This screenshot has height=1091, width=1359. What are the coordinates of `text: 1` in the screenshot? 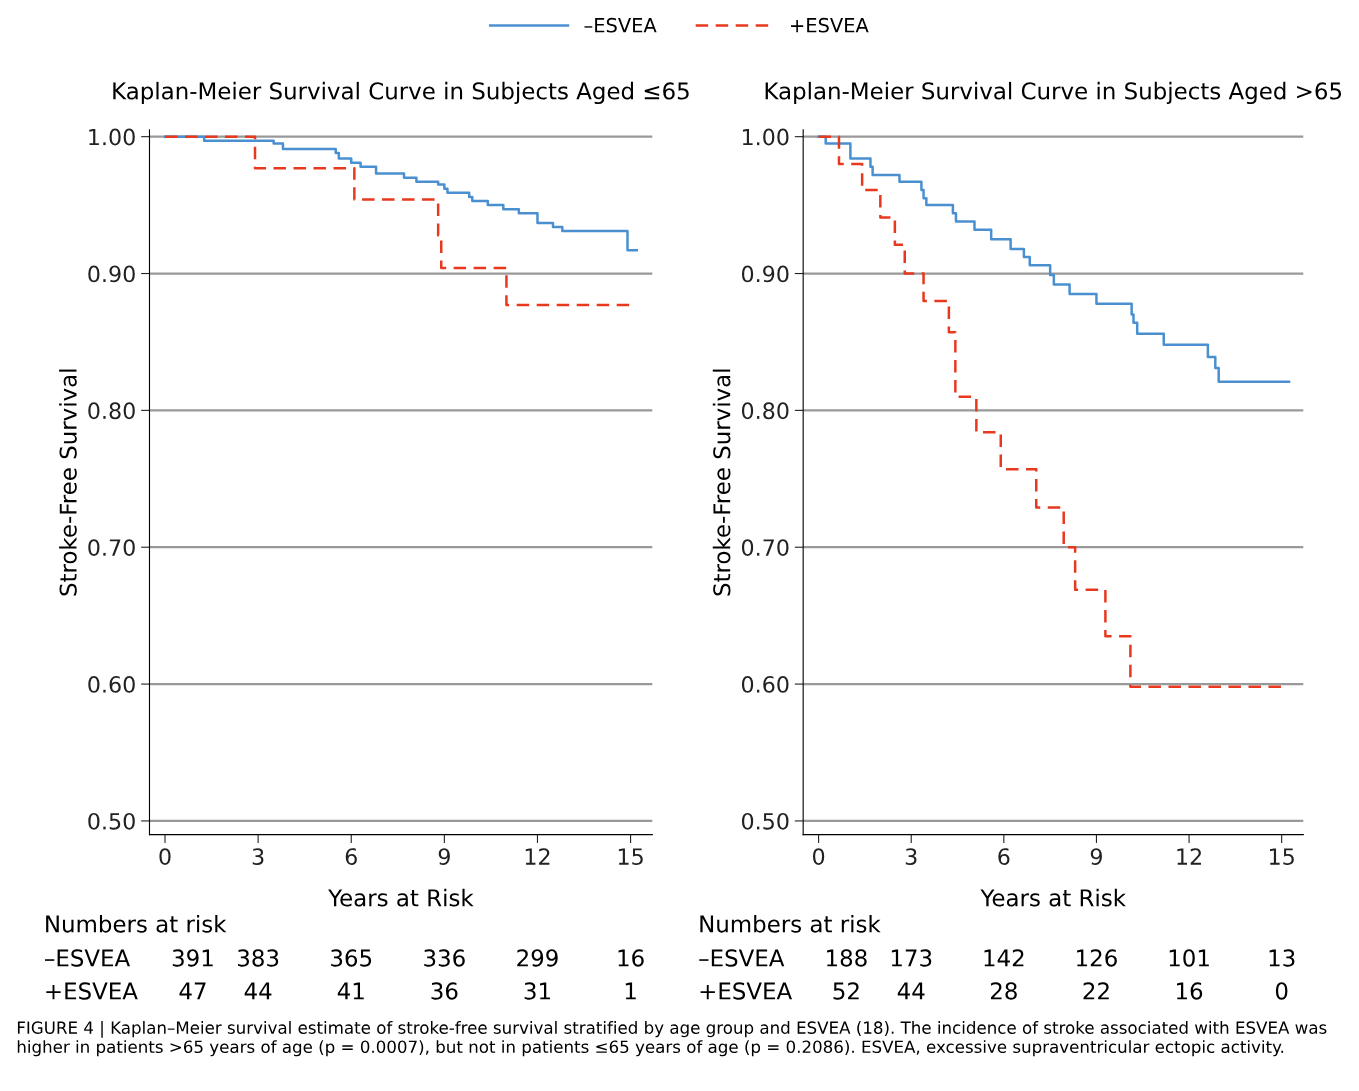 It's located at (630, 991).